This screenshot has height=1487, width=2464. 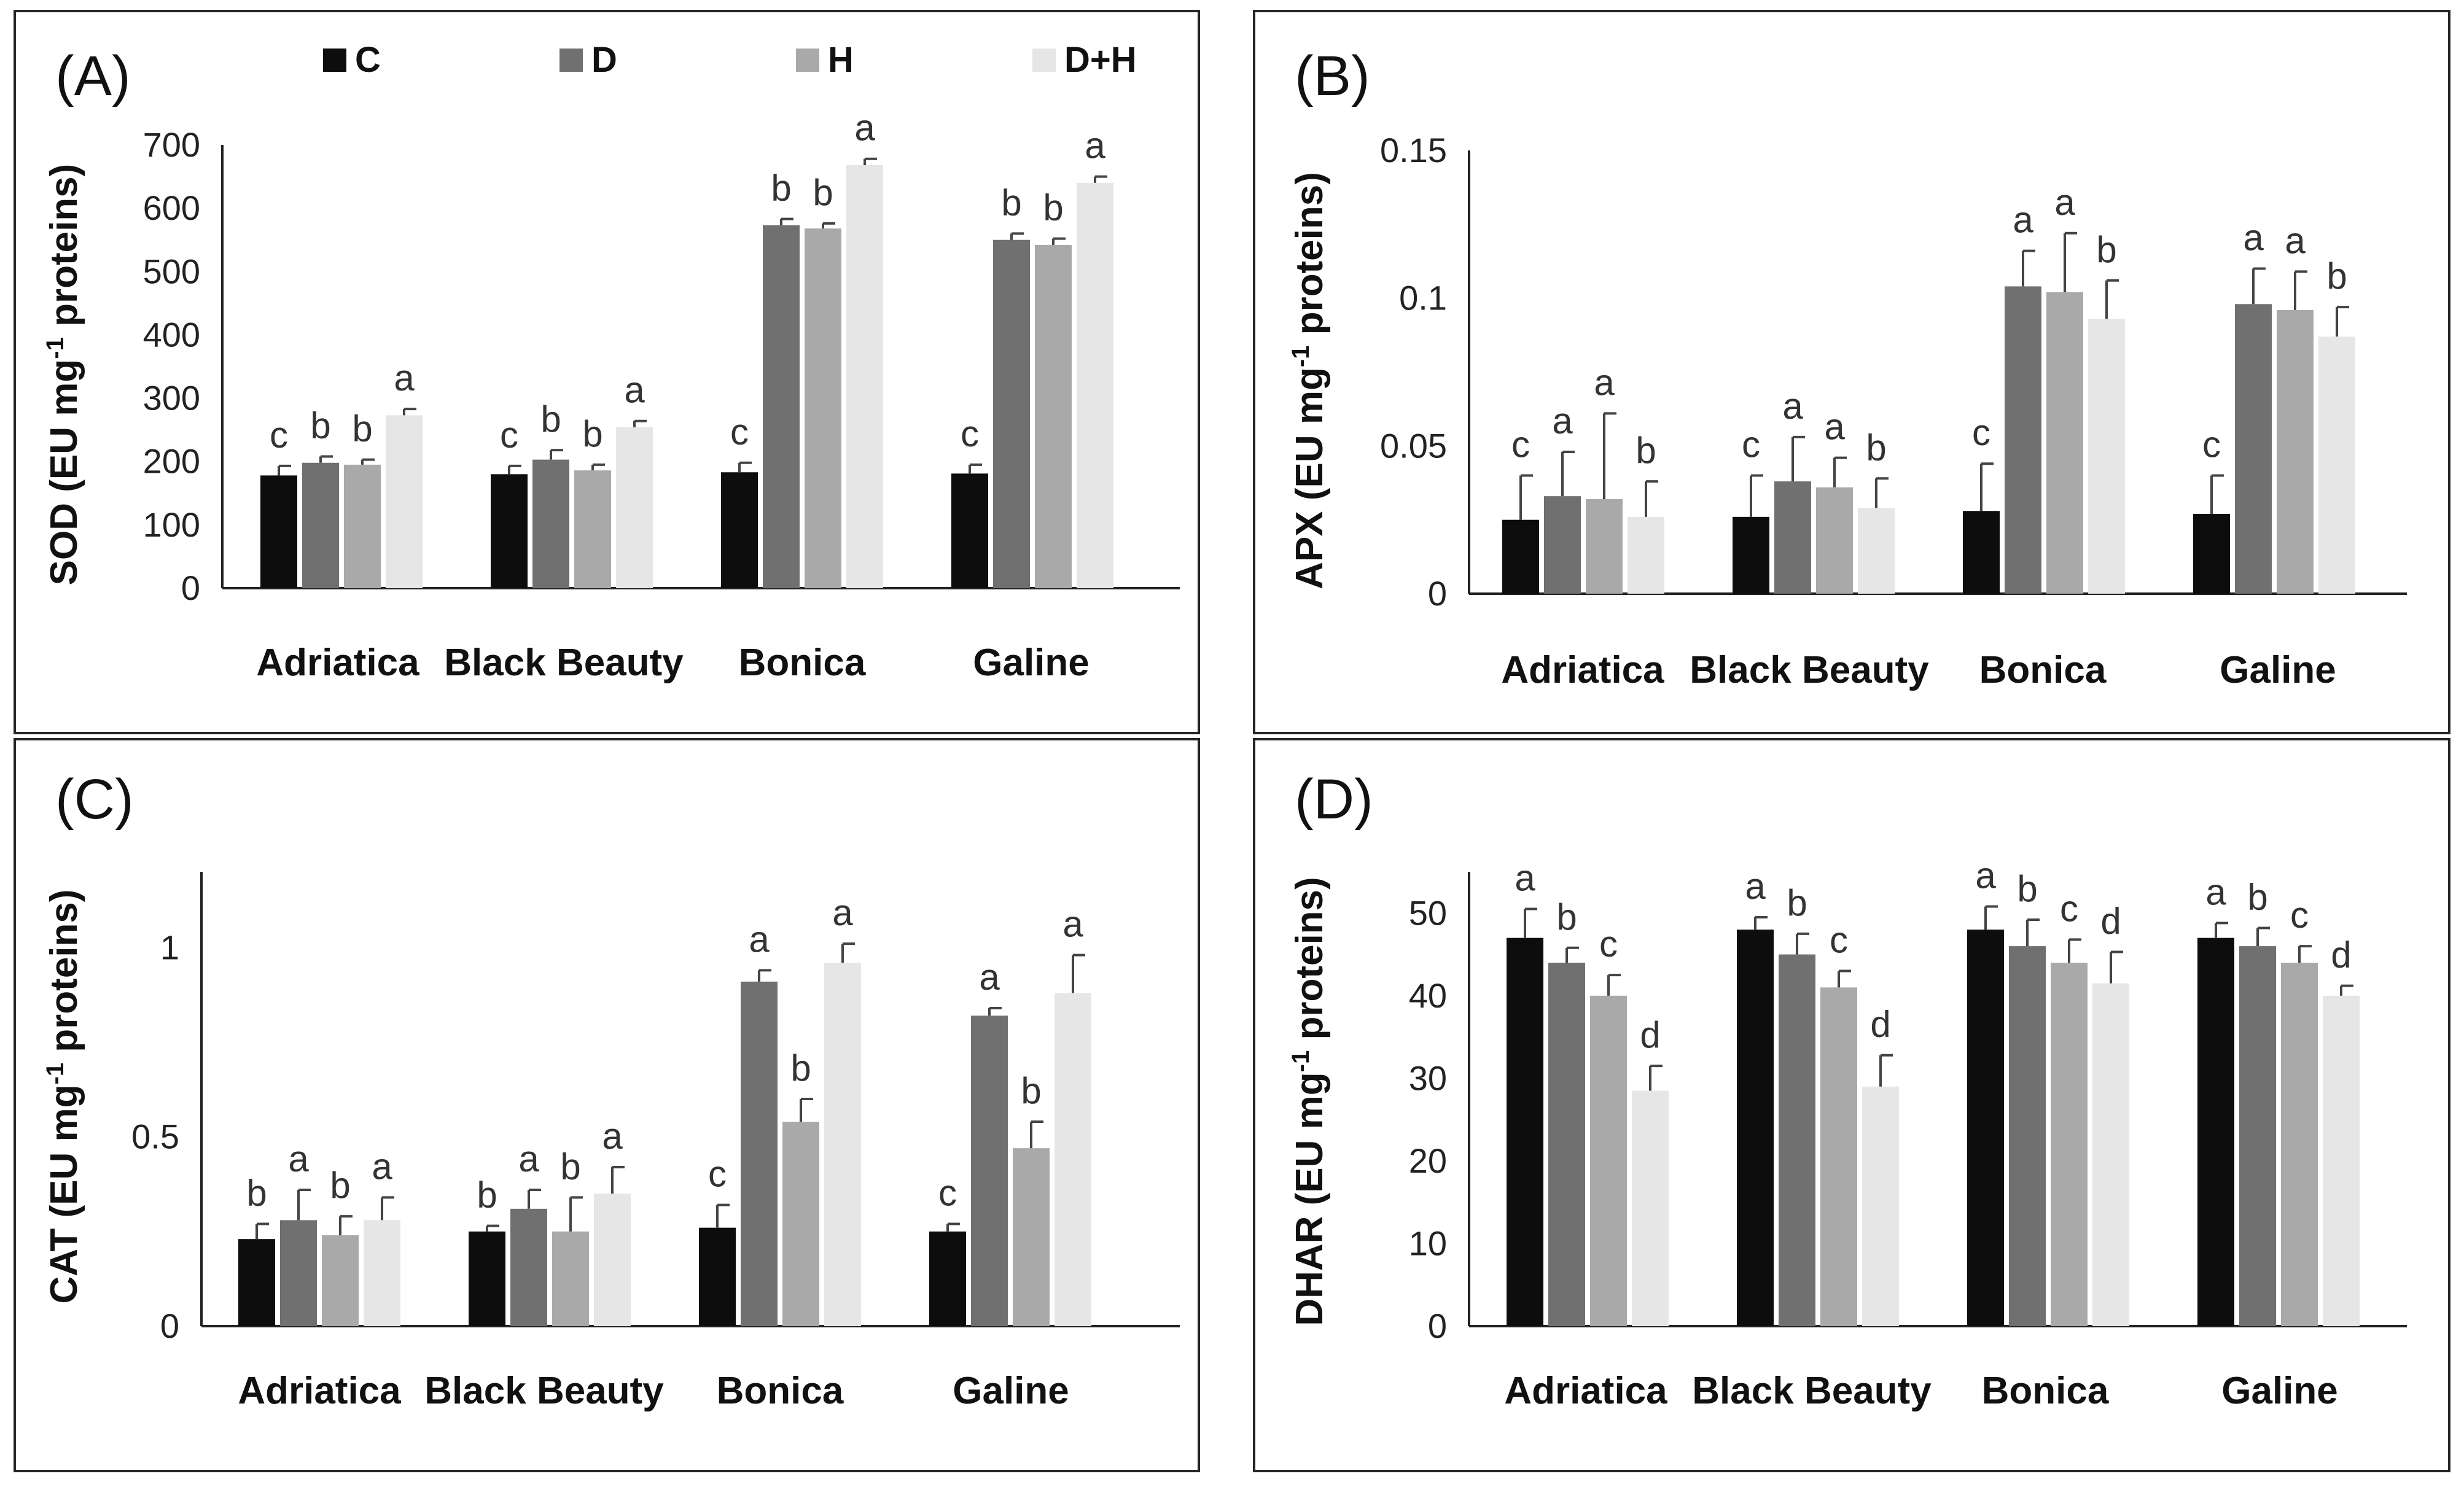 What do you see at coordinates (171, 461) in the screenshot?
I see `y-tick-label: 200` at bounding box center [171, 461].